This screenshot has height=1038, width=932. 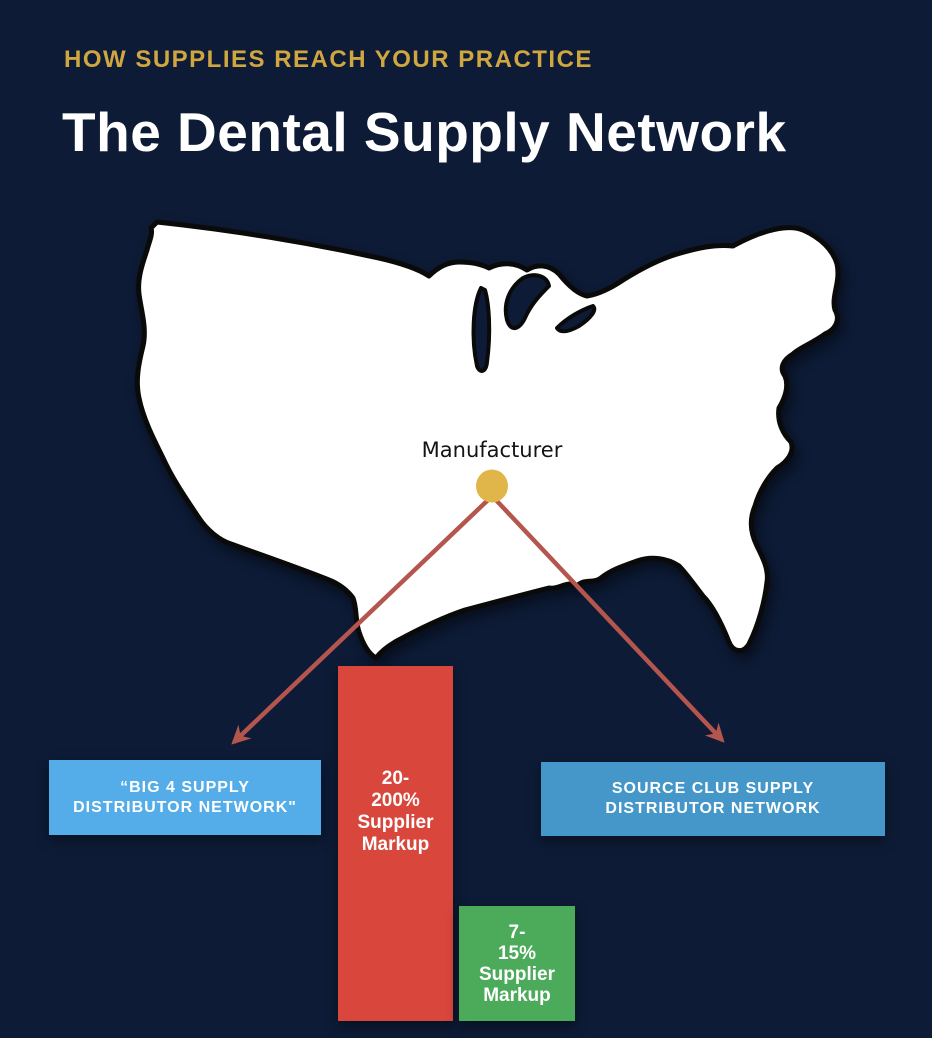 I want to click on lake-huron-icon, so click(x=527, y=301).